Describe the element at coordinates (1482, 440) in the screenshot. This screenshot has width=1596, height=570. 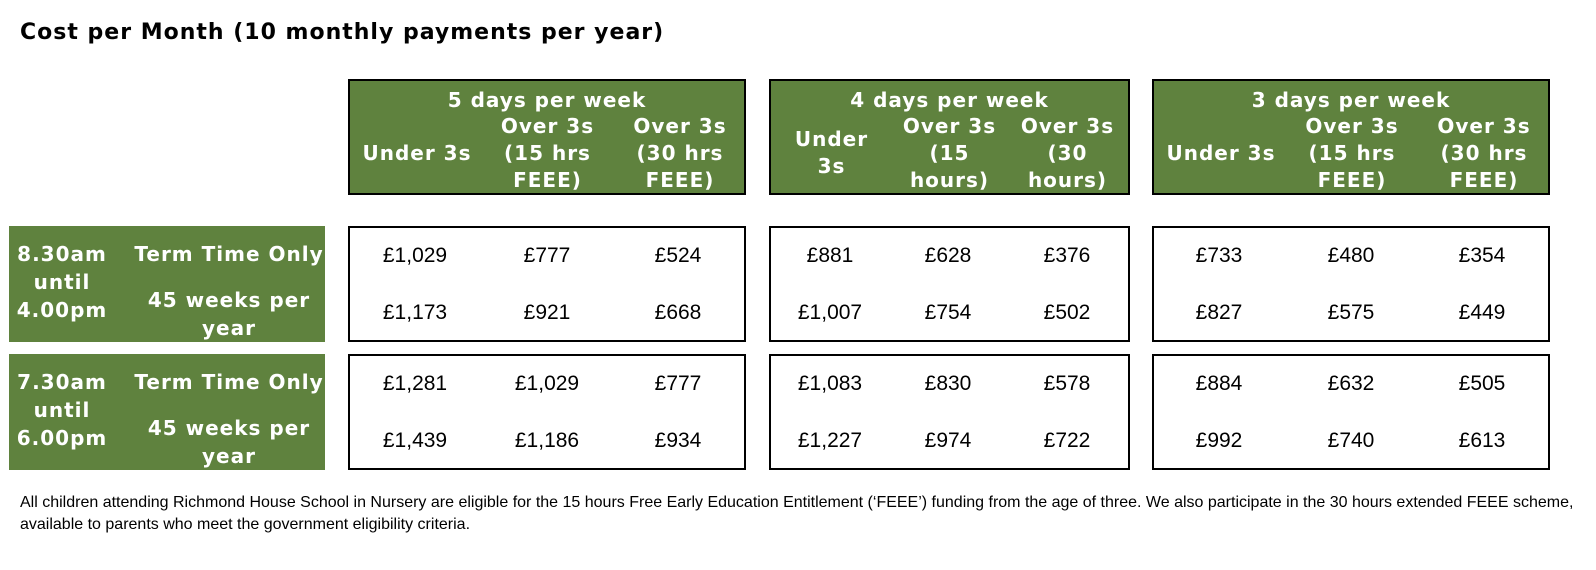
I see `price-cell: £613` at that location.